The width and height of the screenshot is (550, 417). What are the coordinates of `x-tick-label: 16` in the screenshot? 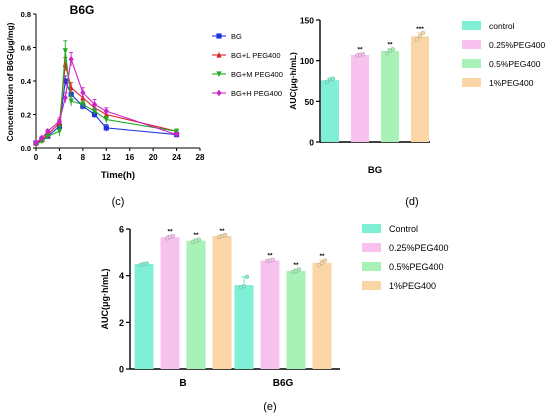 It's located at (129, 157).